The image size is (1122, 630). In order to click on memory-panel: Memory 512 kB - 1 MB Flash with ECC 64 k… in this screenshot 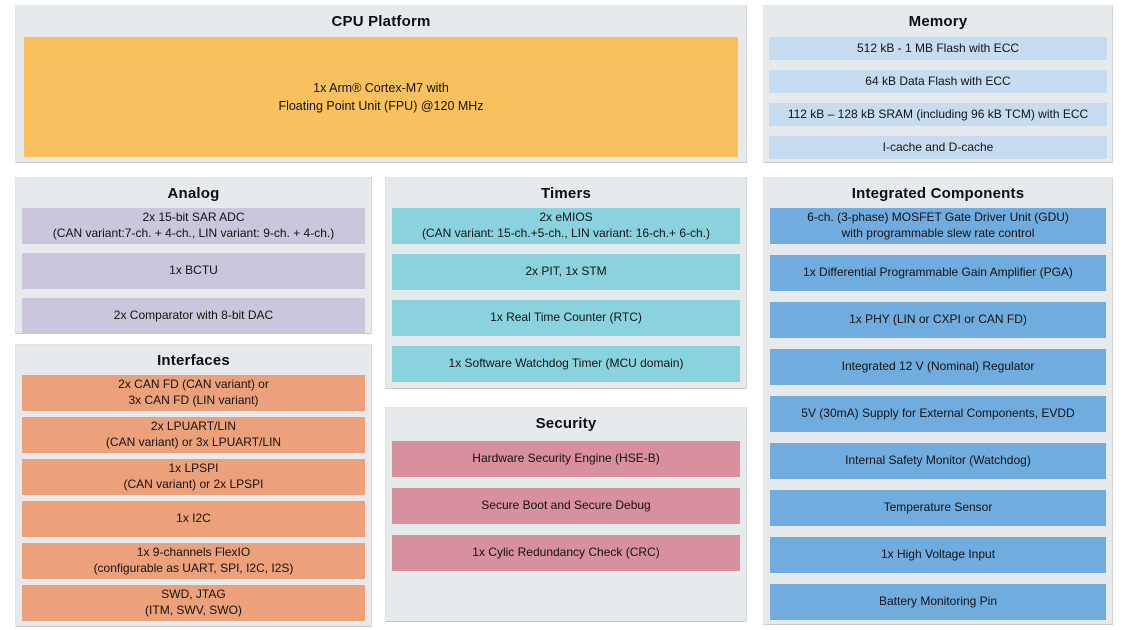, I will do `click(938, 84)`.